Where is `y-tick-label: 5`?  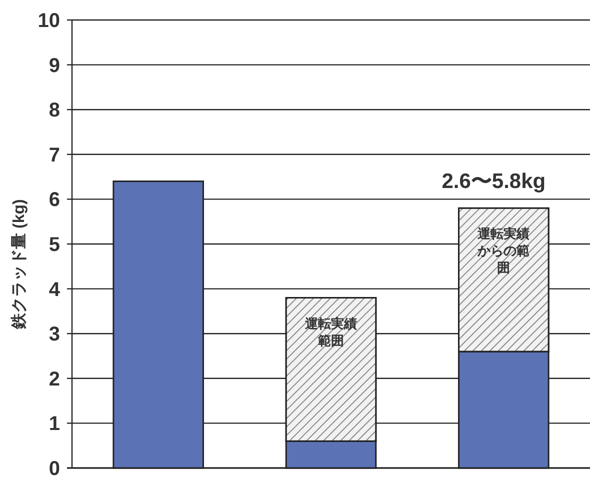 y-tick-label: 5 is located at coordinates (54, 245).